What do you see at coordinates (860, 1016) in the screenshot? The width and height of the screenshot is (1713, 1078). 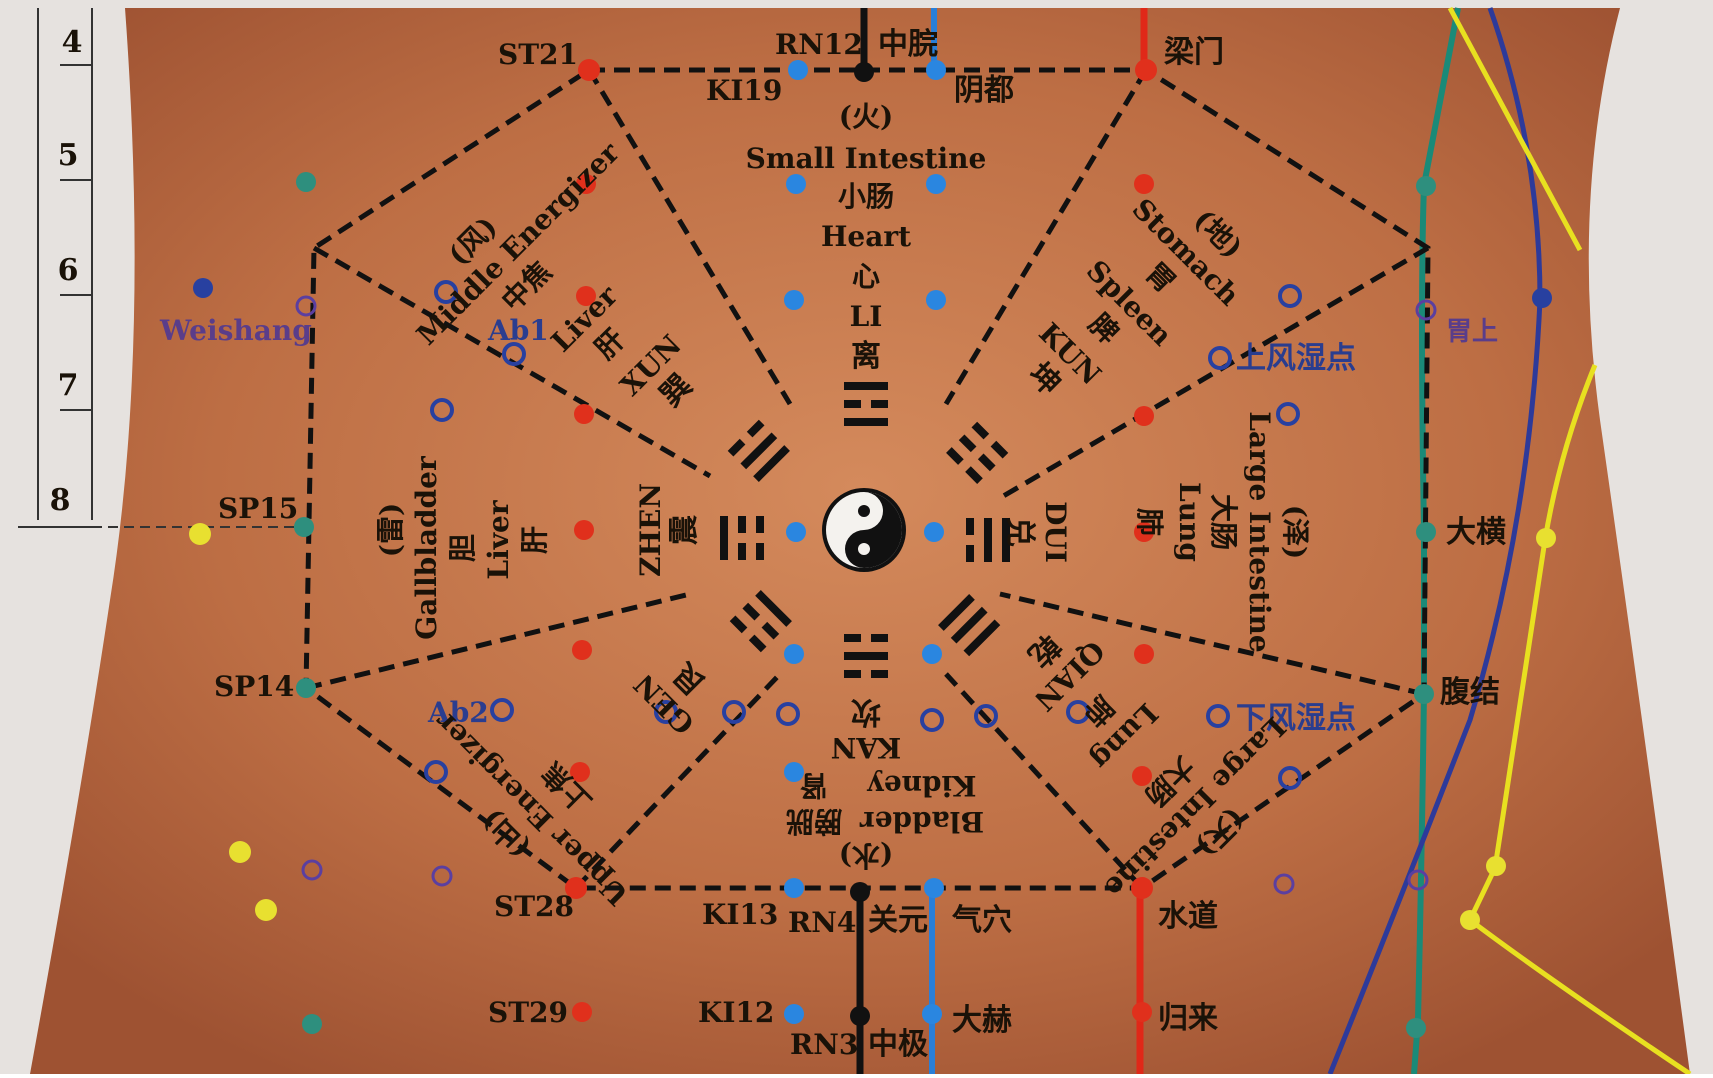 I see `rn3-point` at bounding box center [860, 1016].